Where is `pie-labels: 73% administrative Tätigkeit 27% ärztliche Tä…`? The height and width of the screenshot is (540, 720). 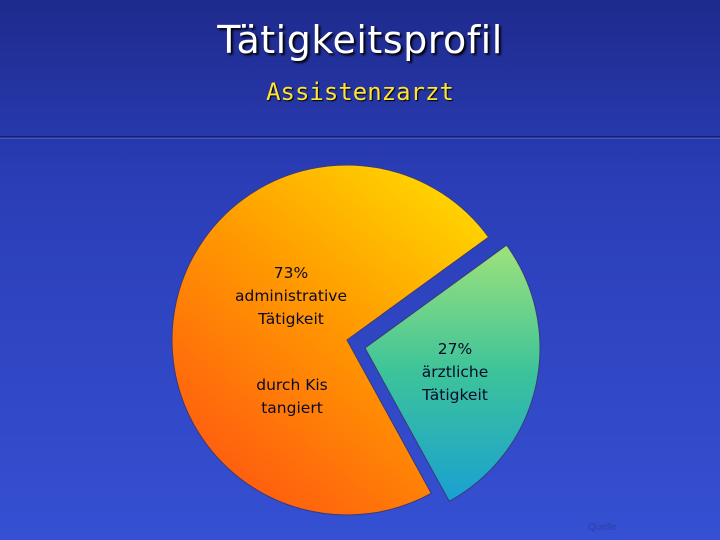 pie-labels: 73% administrative Tätigkeit 27% ärztliche Tä… is located at coordinates (361, 340).